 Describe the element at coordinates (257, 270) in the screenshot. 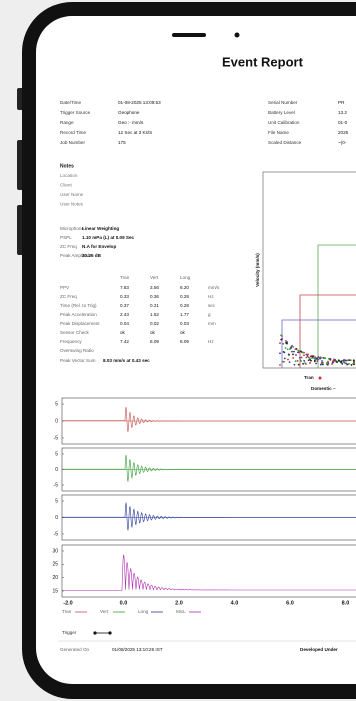

I see `y-axis-label: Velocity (mm/s)` at that location.